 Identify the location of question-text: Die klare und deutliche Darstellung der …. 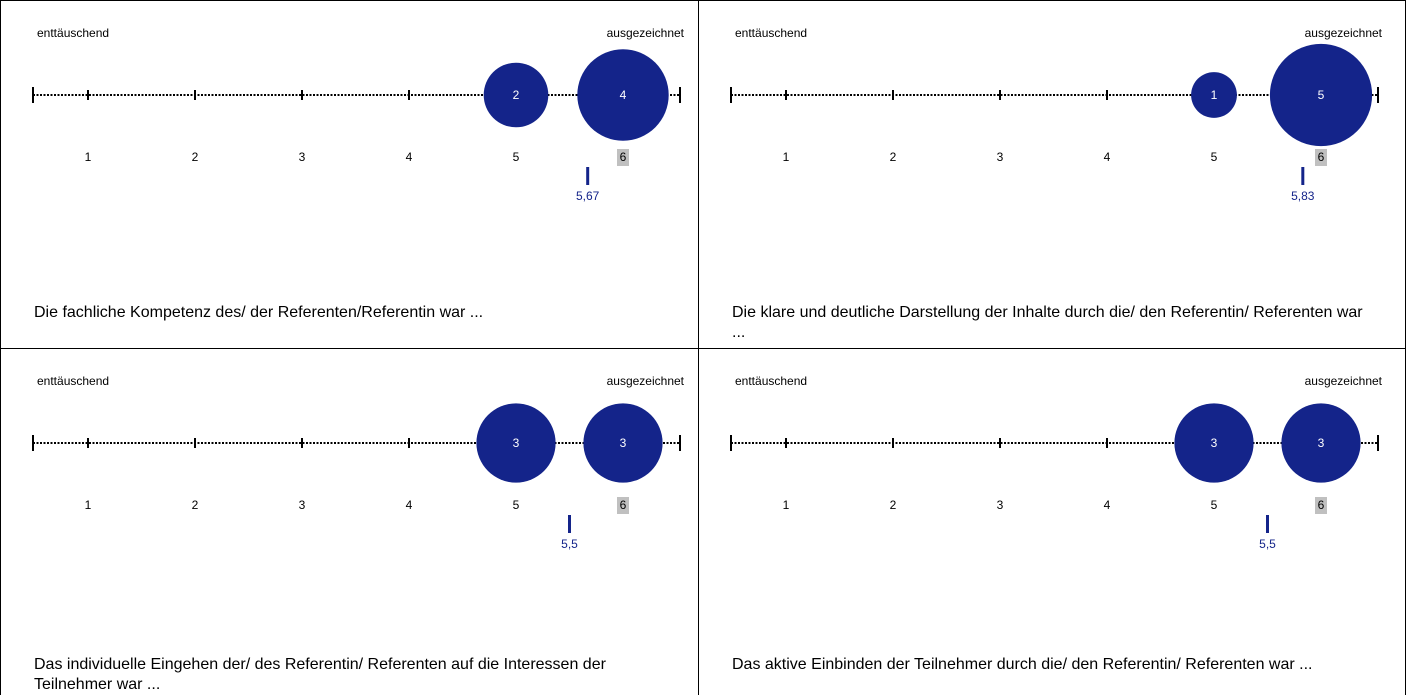
(1047, 322).